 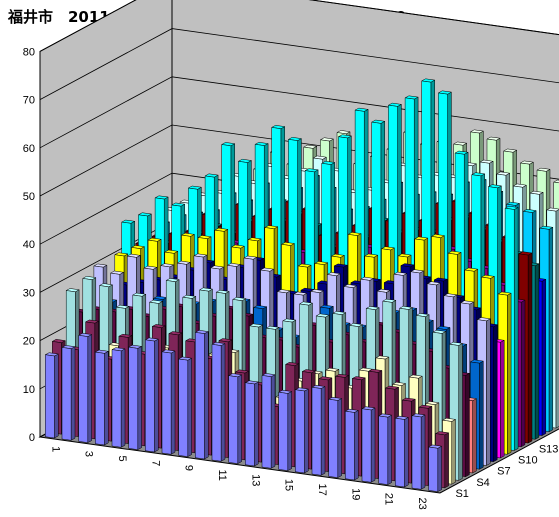 What do you see at coordinates (29, 197) in the screenshot?
I see `y-tick-label: 50` at bounding box center [29, 197].